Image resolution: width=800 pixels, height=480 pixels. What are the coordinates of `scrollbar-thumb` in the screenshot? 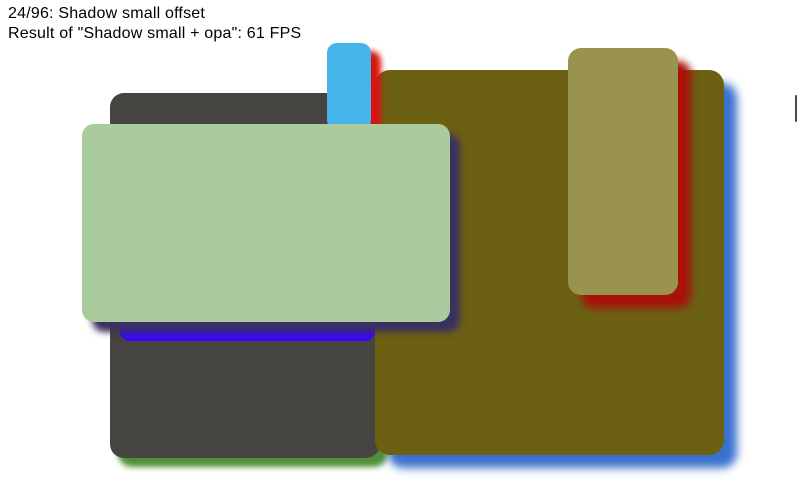 It's located at (796, 108).